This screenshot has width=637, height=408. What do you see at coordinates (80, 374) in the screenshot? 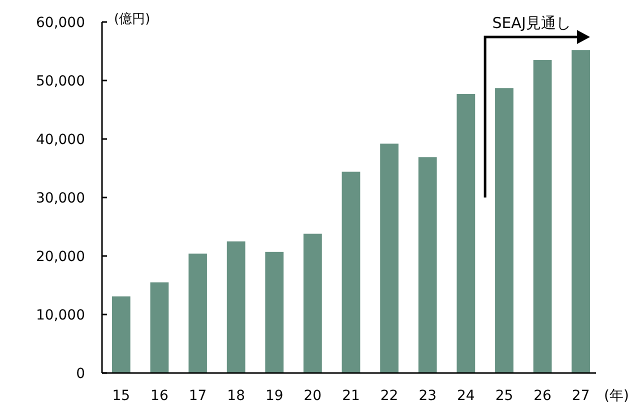
I see `y-tick-label: 0` at bounding box center [80, 374].